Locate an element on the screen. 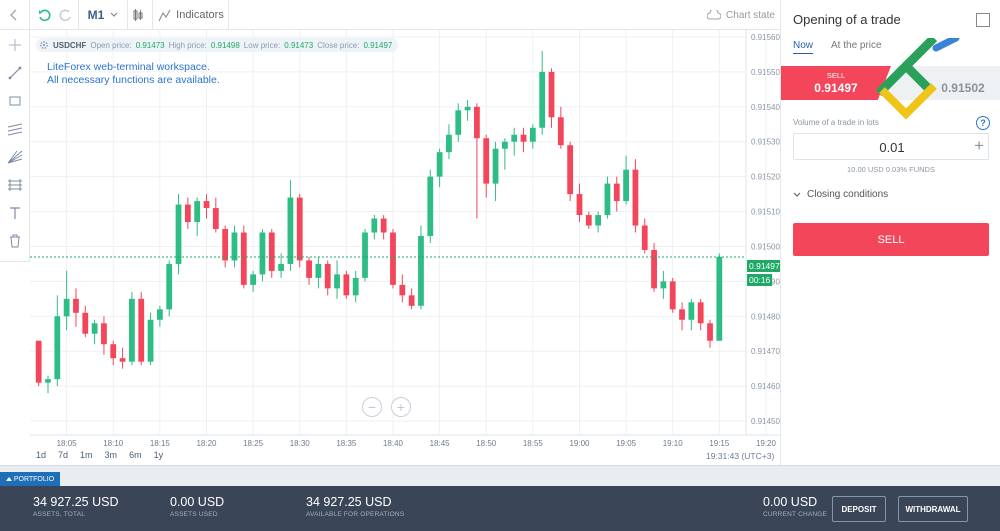 Image resolution: width=1000 pixels, height=531 pixels. period-1m: 1m is located at coordinates (86, 455).